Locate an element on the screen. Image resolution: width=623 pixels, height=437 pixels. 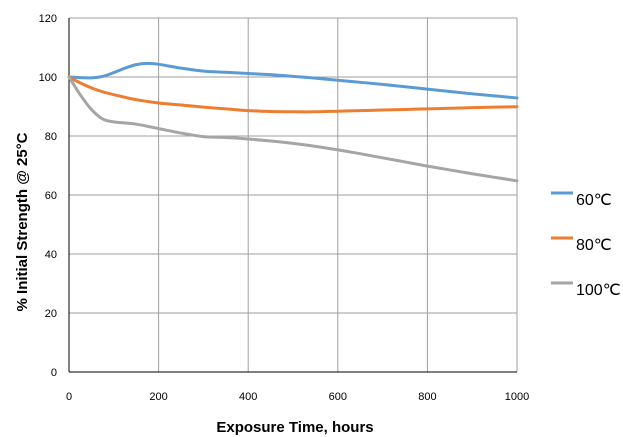
y-axis-title: % Initial Strength @ 25°C is located at coordinates (22, 221).